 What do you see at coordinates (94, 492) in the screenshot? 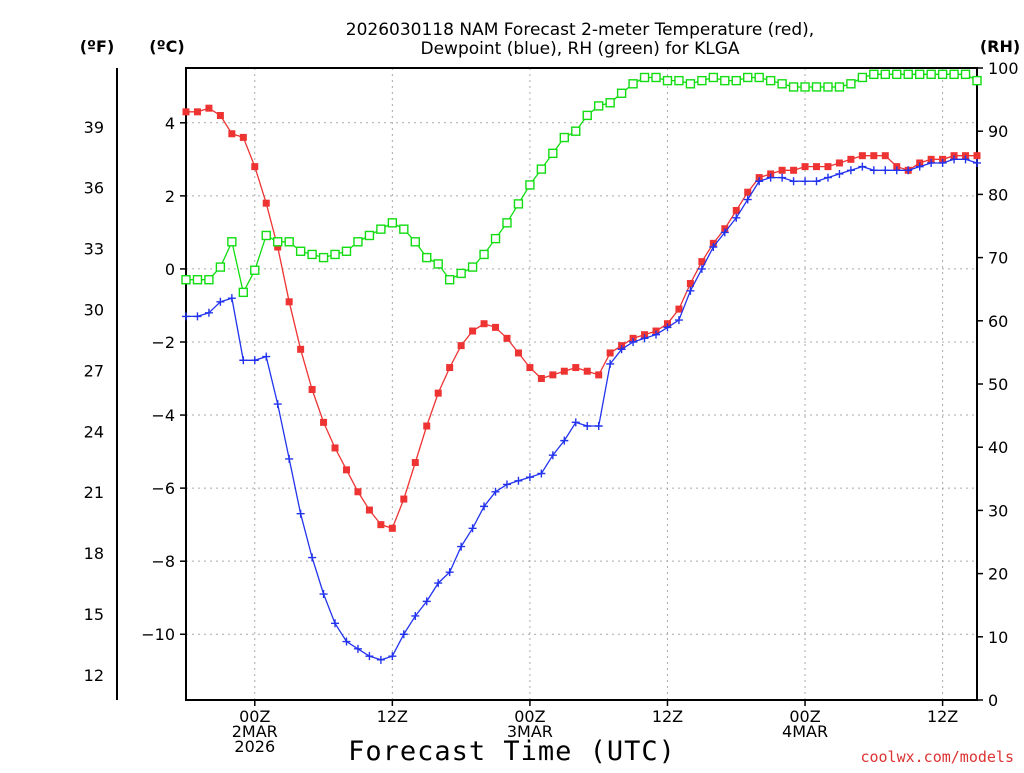
I see `fahrenheit-tick-label: 21` at bounding box center [94, 492].